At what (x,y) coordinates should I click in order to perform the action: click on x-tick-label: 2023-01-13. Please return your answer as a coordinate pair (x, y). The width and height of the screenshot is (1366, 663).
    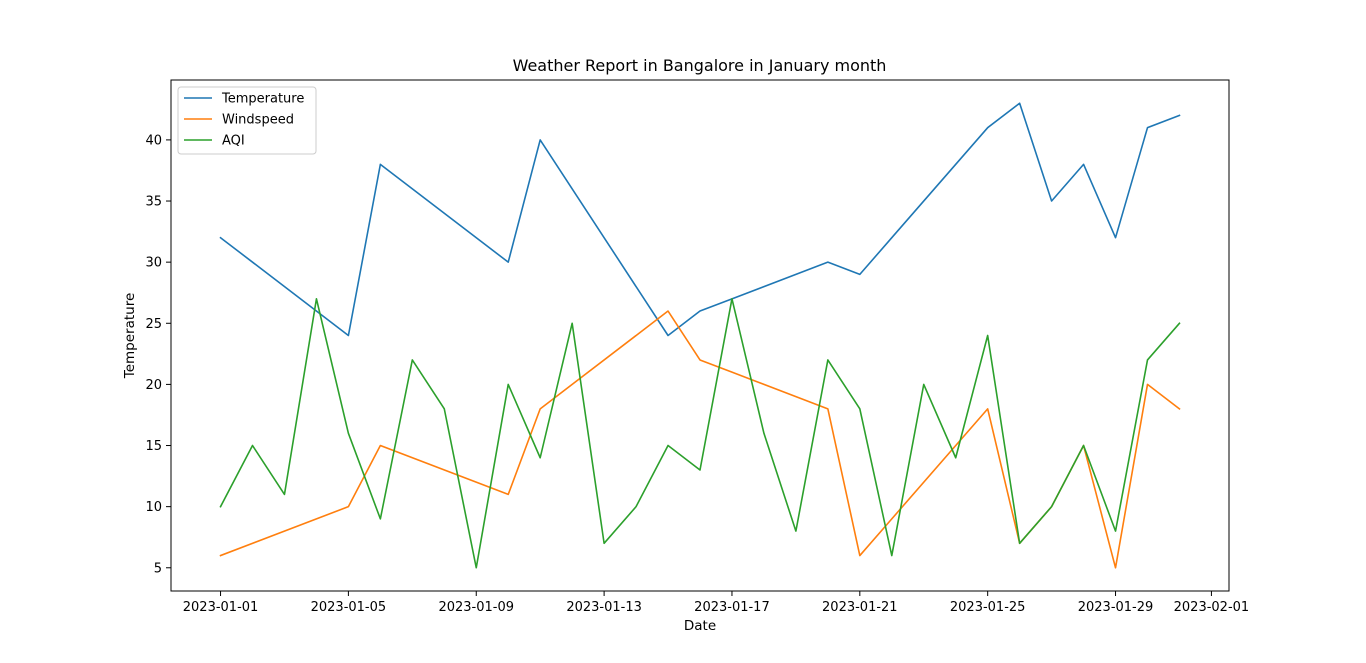
    Looking at the image, I should click on (604, 607).